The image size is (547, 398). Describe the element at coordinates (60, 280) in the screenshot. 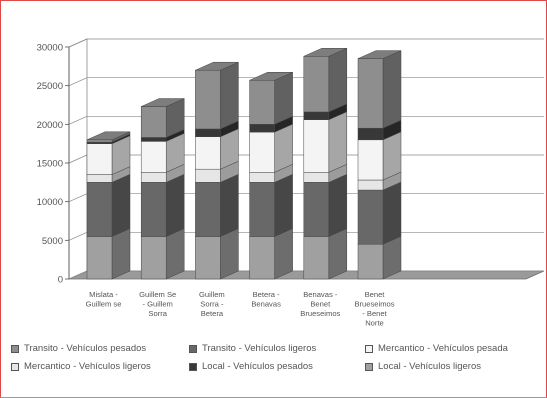

I see `y-tick-label: 0` at that location.